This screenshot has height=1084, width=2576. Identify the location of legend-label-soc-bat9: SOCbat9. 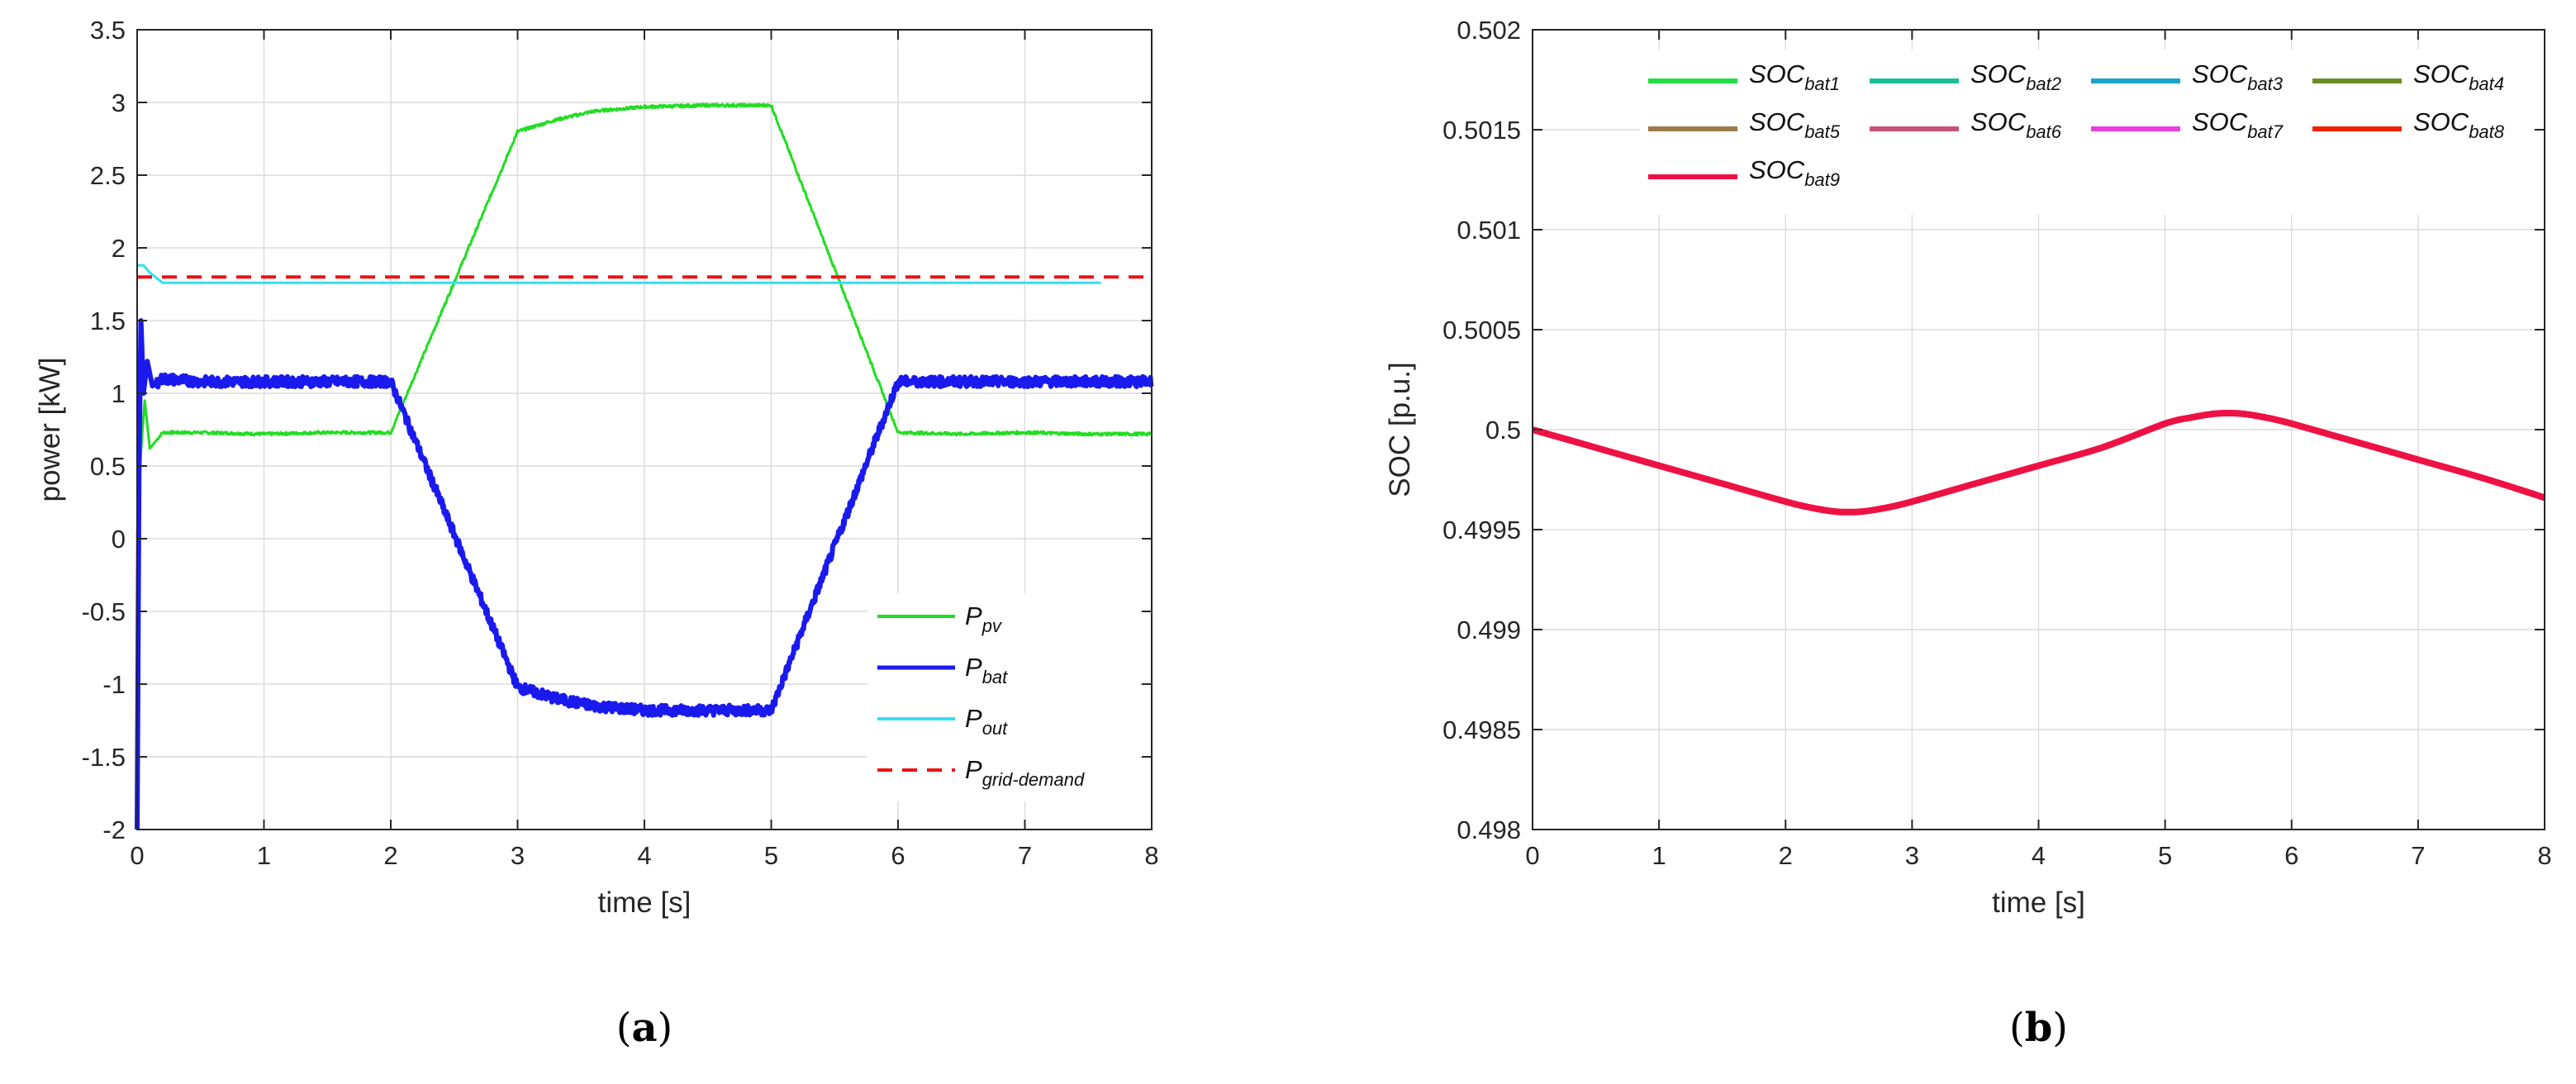
(1795, 172).